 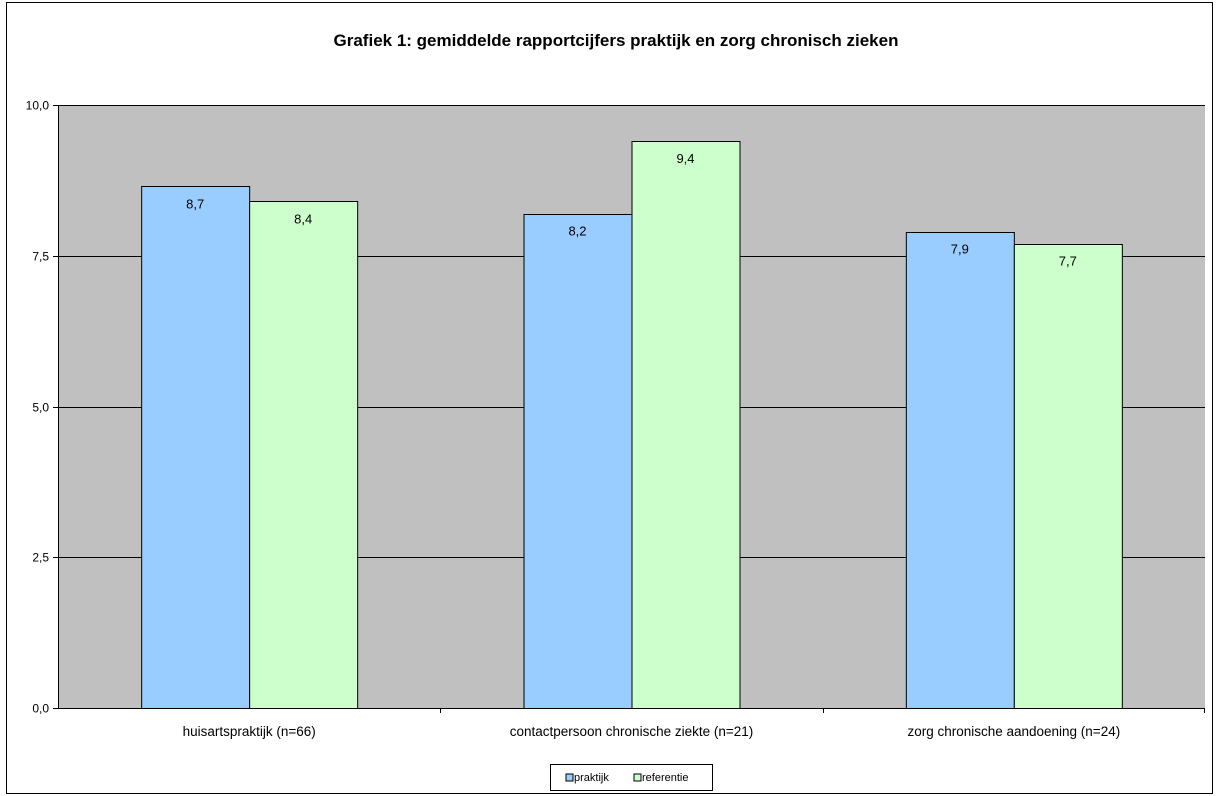 I want to click on data-label-praktijk: 8,7, so click(x=195, y=203).